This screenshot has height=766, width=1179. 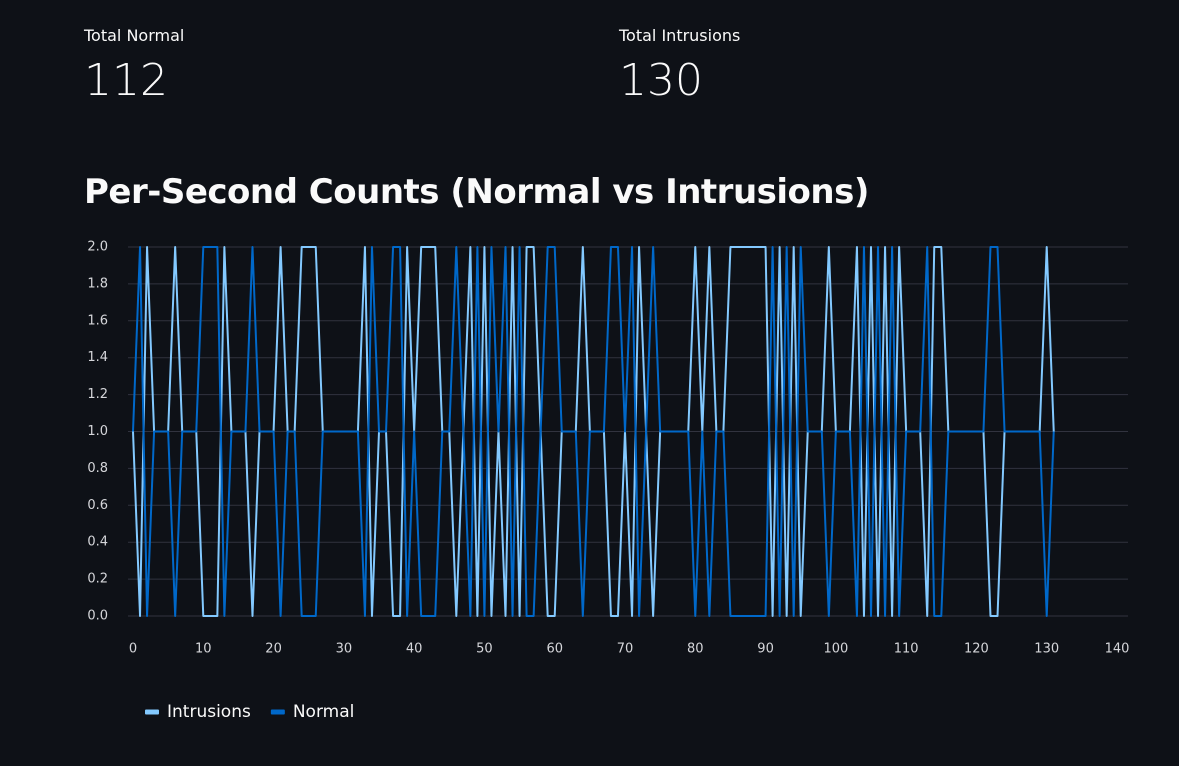 What do you see at coordinates (97, 394) in the screenshot?
I see `y-tick-label: 1.2` at bounding box center [97, 394].